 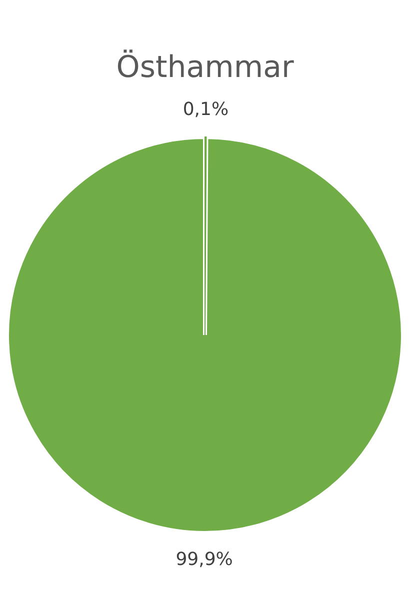 I want to click on chart-title: Östhammar, so click(x=205, y=67).